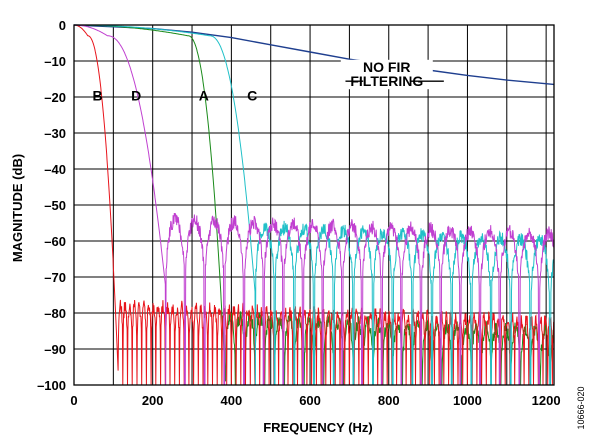  I want to click on curve-label: FILTERING, so click(386, 81).